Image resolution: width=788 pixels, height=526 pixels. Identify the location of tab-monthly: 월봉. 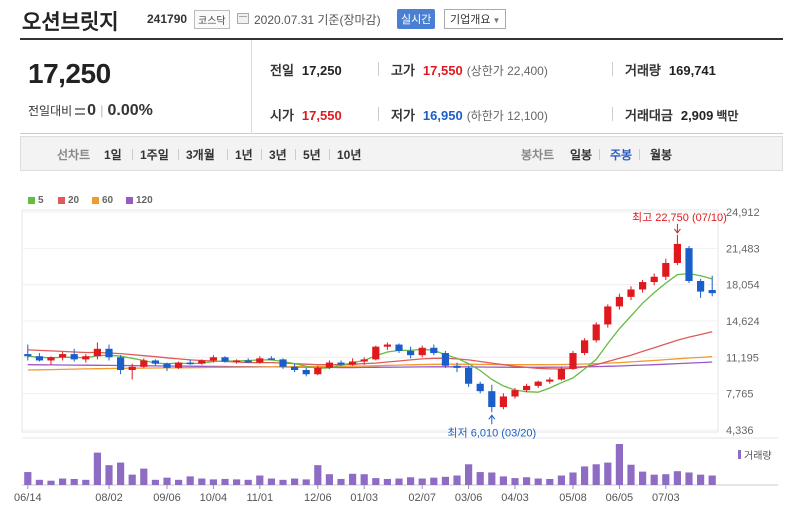
(661, 155).